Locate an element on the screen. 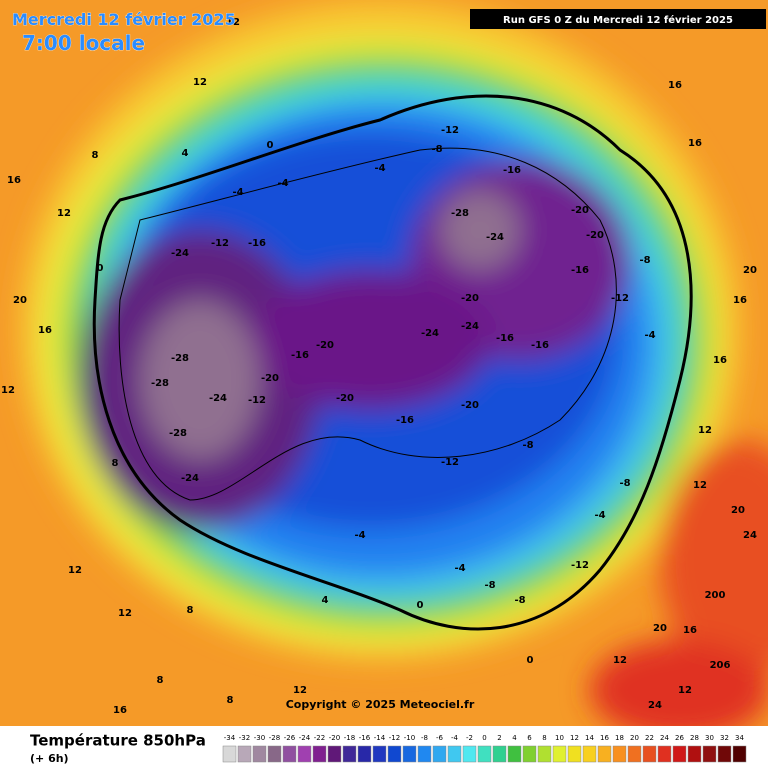  colorbar-tick-label: -32 is located at coordinates (244, 738).